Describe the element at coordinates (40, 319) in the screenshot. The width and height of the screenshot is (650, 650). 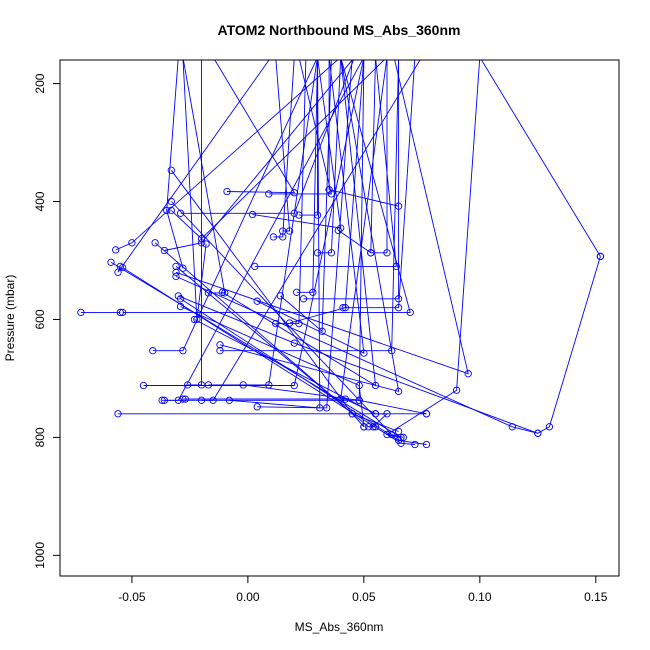
I see `y-tick-label: 600` at that location.